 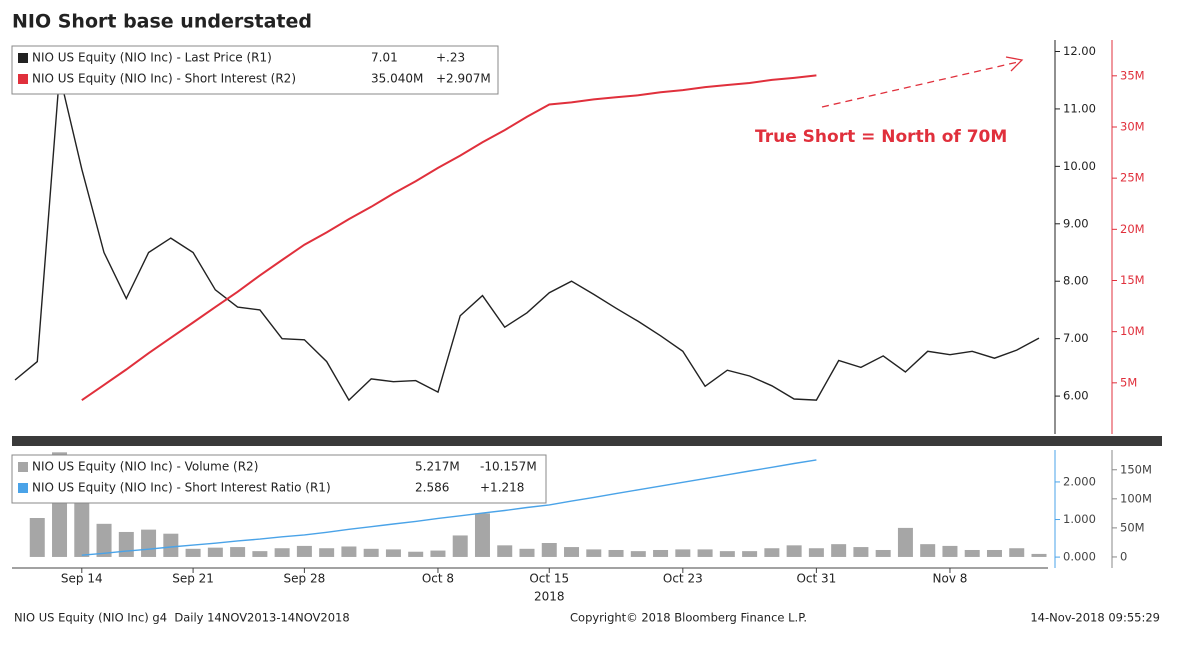 I want to click on y-tick-label: 50M, so click(x=1132, y=527).